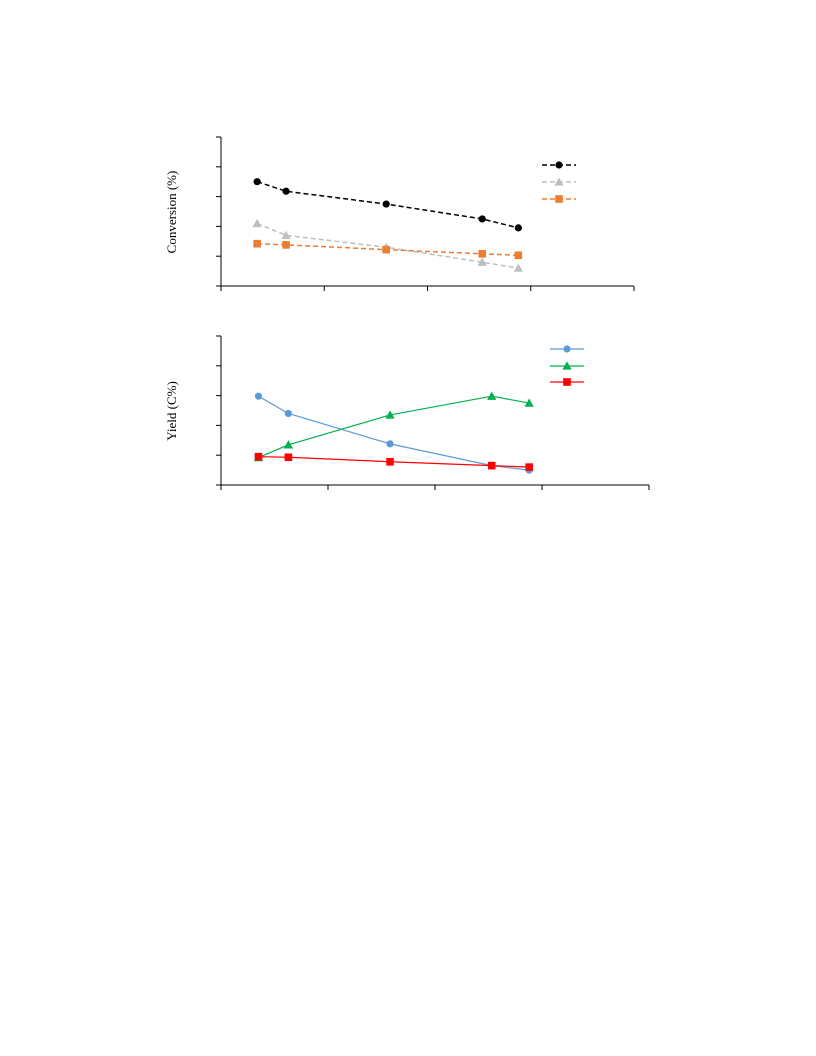 Image resolution: width=816 pixels, height=1056 pixels. Describe the element at coordinates (171, 411) in the screenshot. I see `yield-y-axis-label: Yield (C%)` at that location.